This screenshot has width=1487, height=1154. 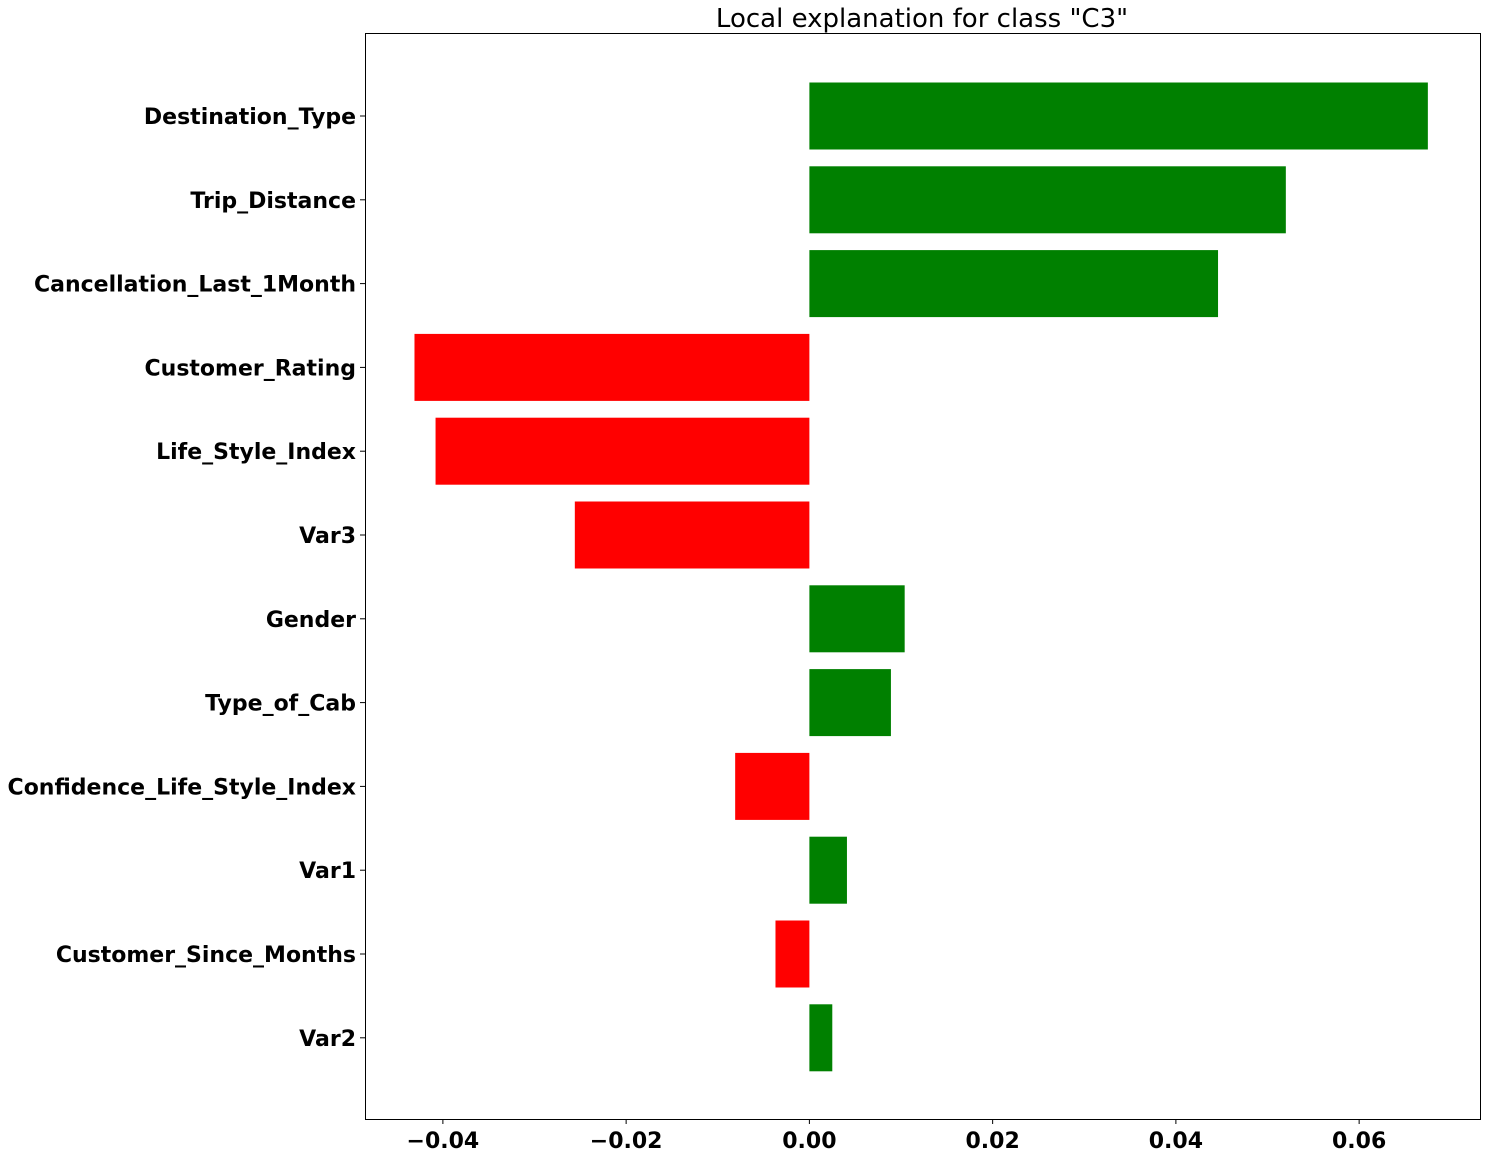 I want to click on y-tick-label: Destination_Type, so click(x=250, y=117).